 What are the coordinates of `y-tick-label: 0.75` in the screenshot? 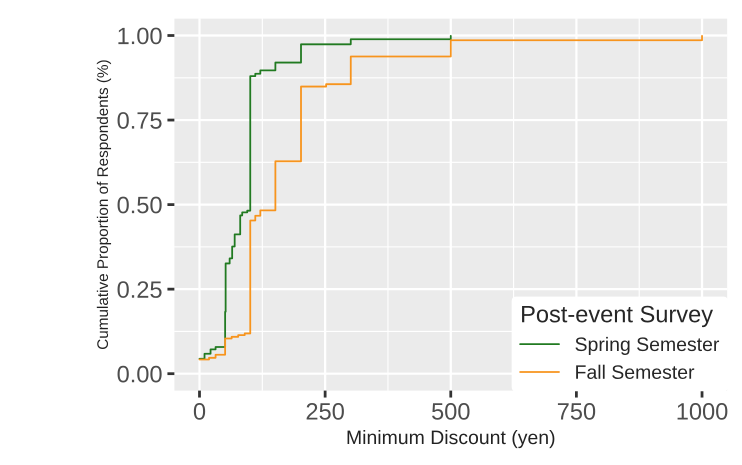 It's located at (140, 120).